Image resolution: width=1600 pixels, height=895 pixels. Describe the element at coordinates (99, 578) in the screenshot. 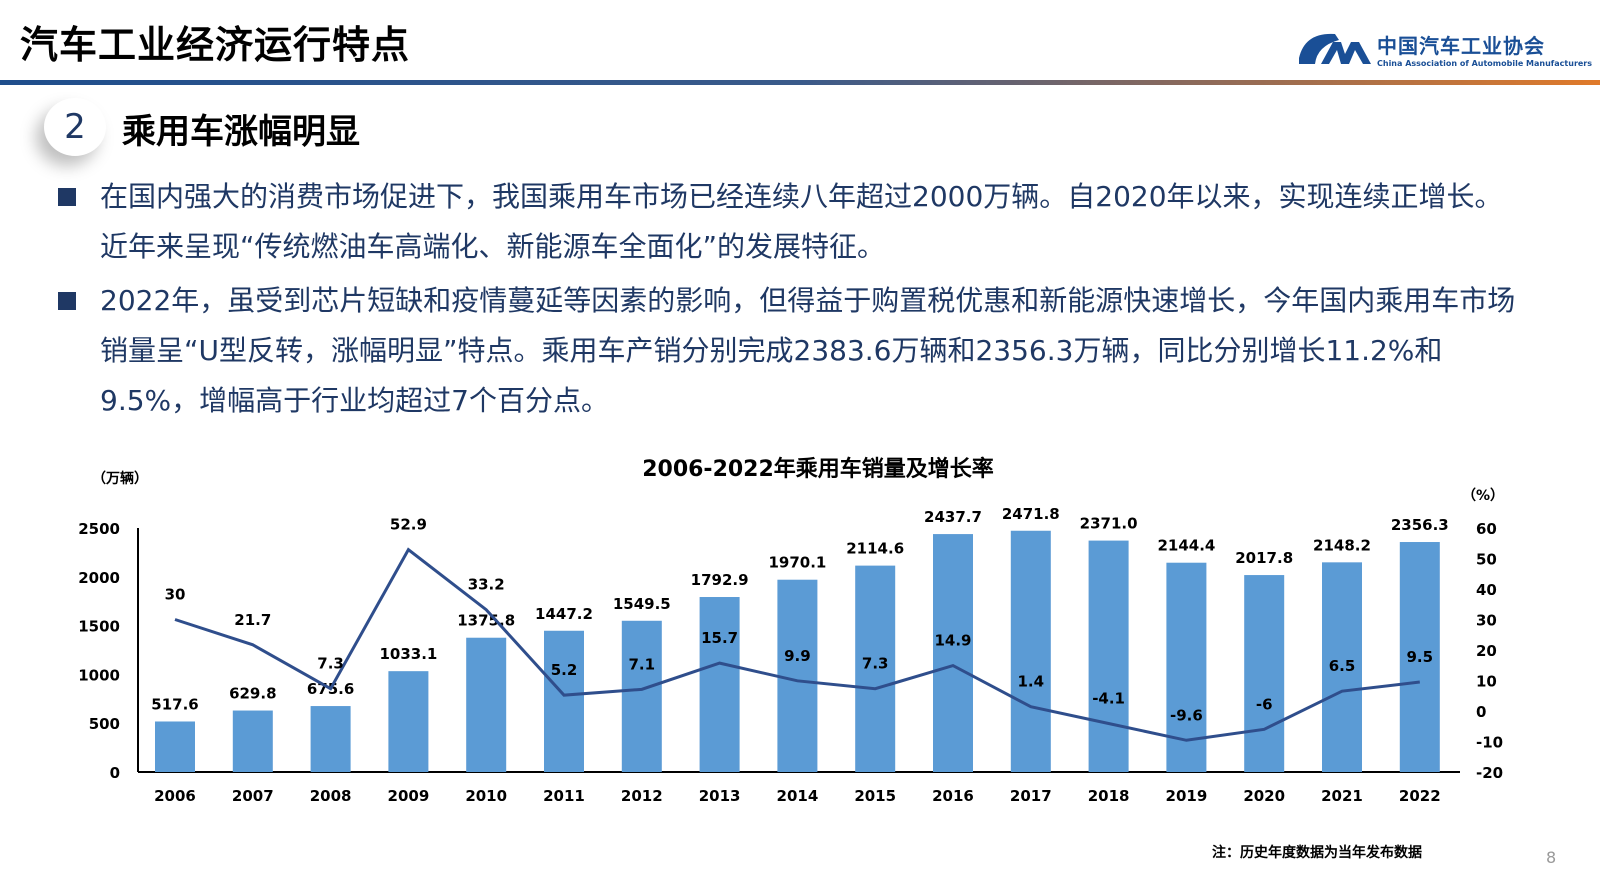

I see `y-tick-label: 2000` at that location.